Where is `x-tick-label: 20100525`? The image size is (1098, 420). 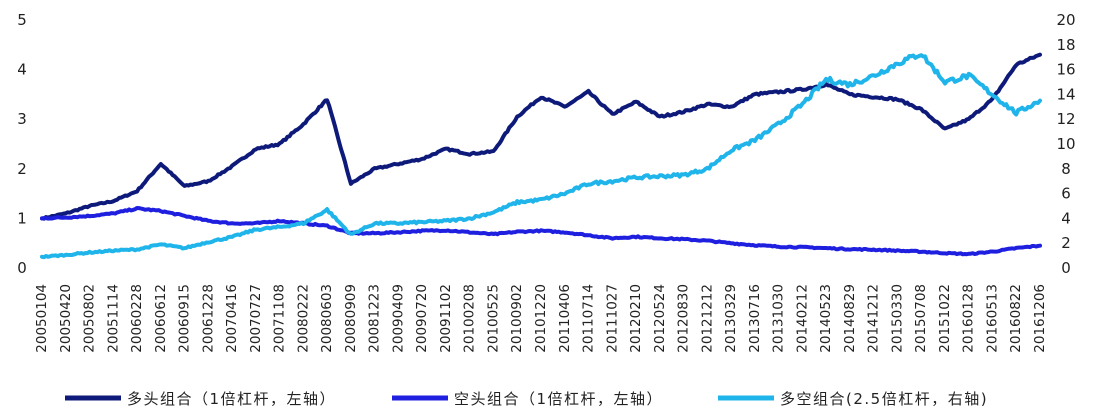 x-tick-label: 20100525 is located at coordinates (493, 318).